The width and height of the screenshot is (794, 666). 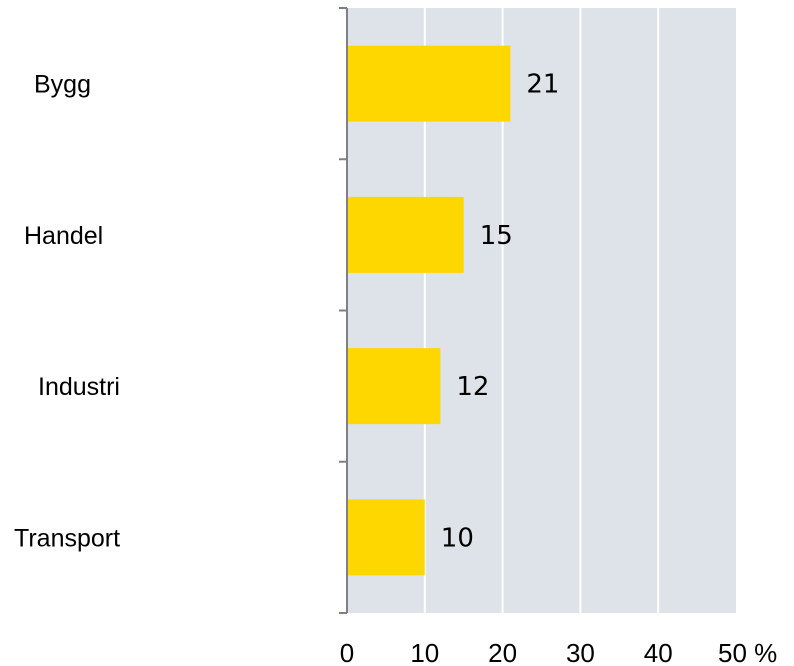 I want to click on bar-industri, so click(x=394, y=386).